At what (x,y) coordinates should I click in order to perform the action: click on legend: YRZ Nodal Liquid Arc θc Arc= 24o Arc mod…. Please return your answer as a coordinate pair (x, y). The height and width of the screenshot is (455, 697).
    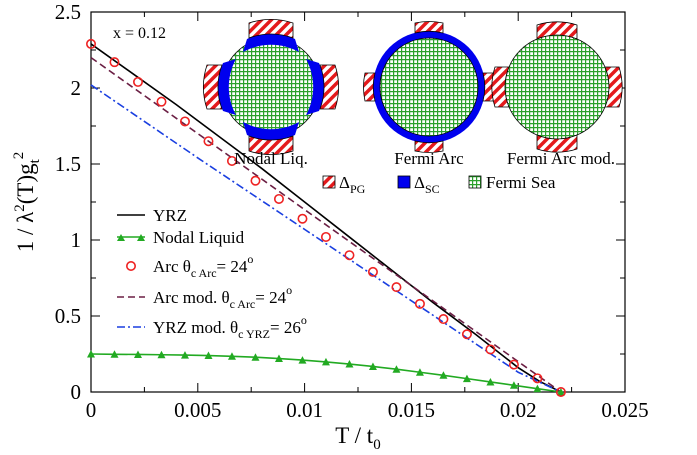
    Looking at the image, I should click on (212, 273).